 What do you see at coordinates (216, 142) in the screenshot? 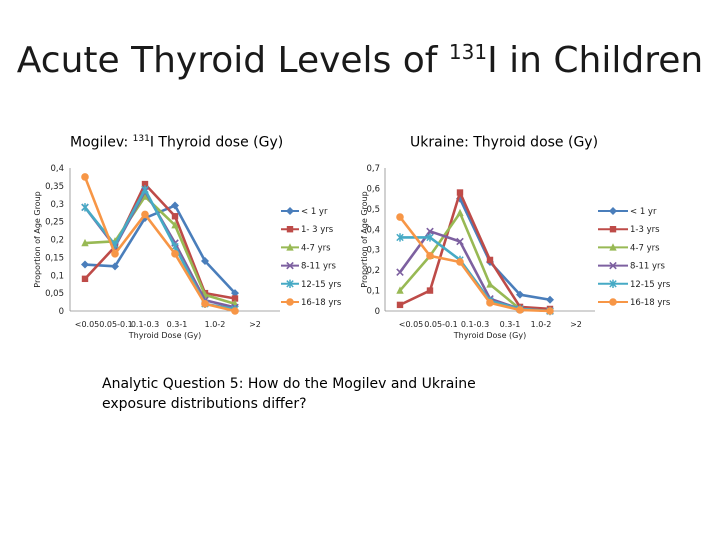
I see `mogilev-title-text-end: I Thyroid dose (Gy)` at bounding box center [216, 142].